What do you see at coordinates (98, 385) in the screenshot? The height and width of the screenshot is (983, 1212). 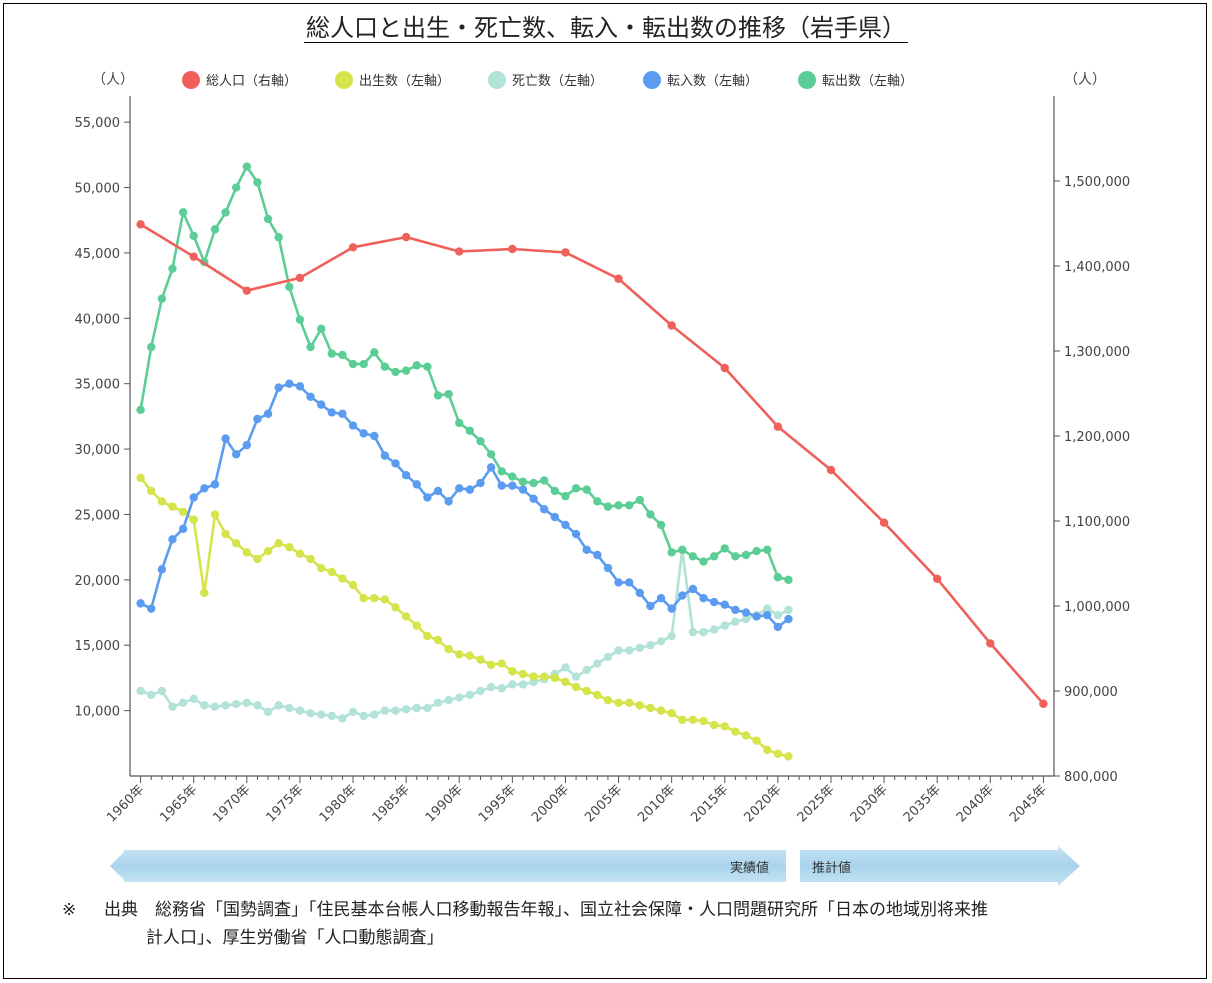 I see `left-y-tick-label: 35,000` at bounding box center [98, 385].